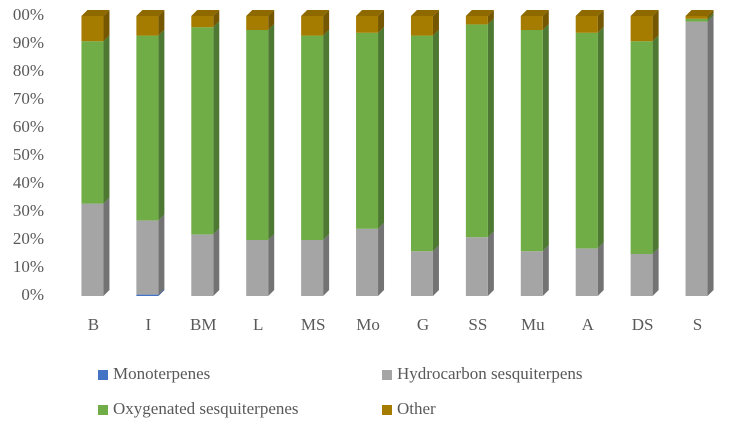  Describe the element at coordinates (28, 154) in the screenshot. I see `y-tick-label: 50%` at that location.